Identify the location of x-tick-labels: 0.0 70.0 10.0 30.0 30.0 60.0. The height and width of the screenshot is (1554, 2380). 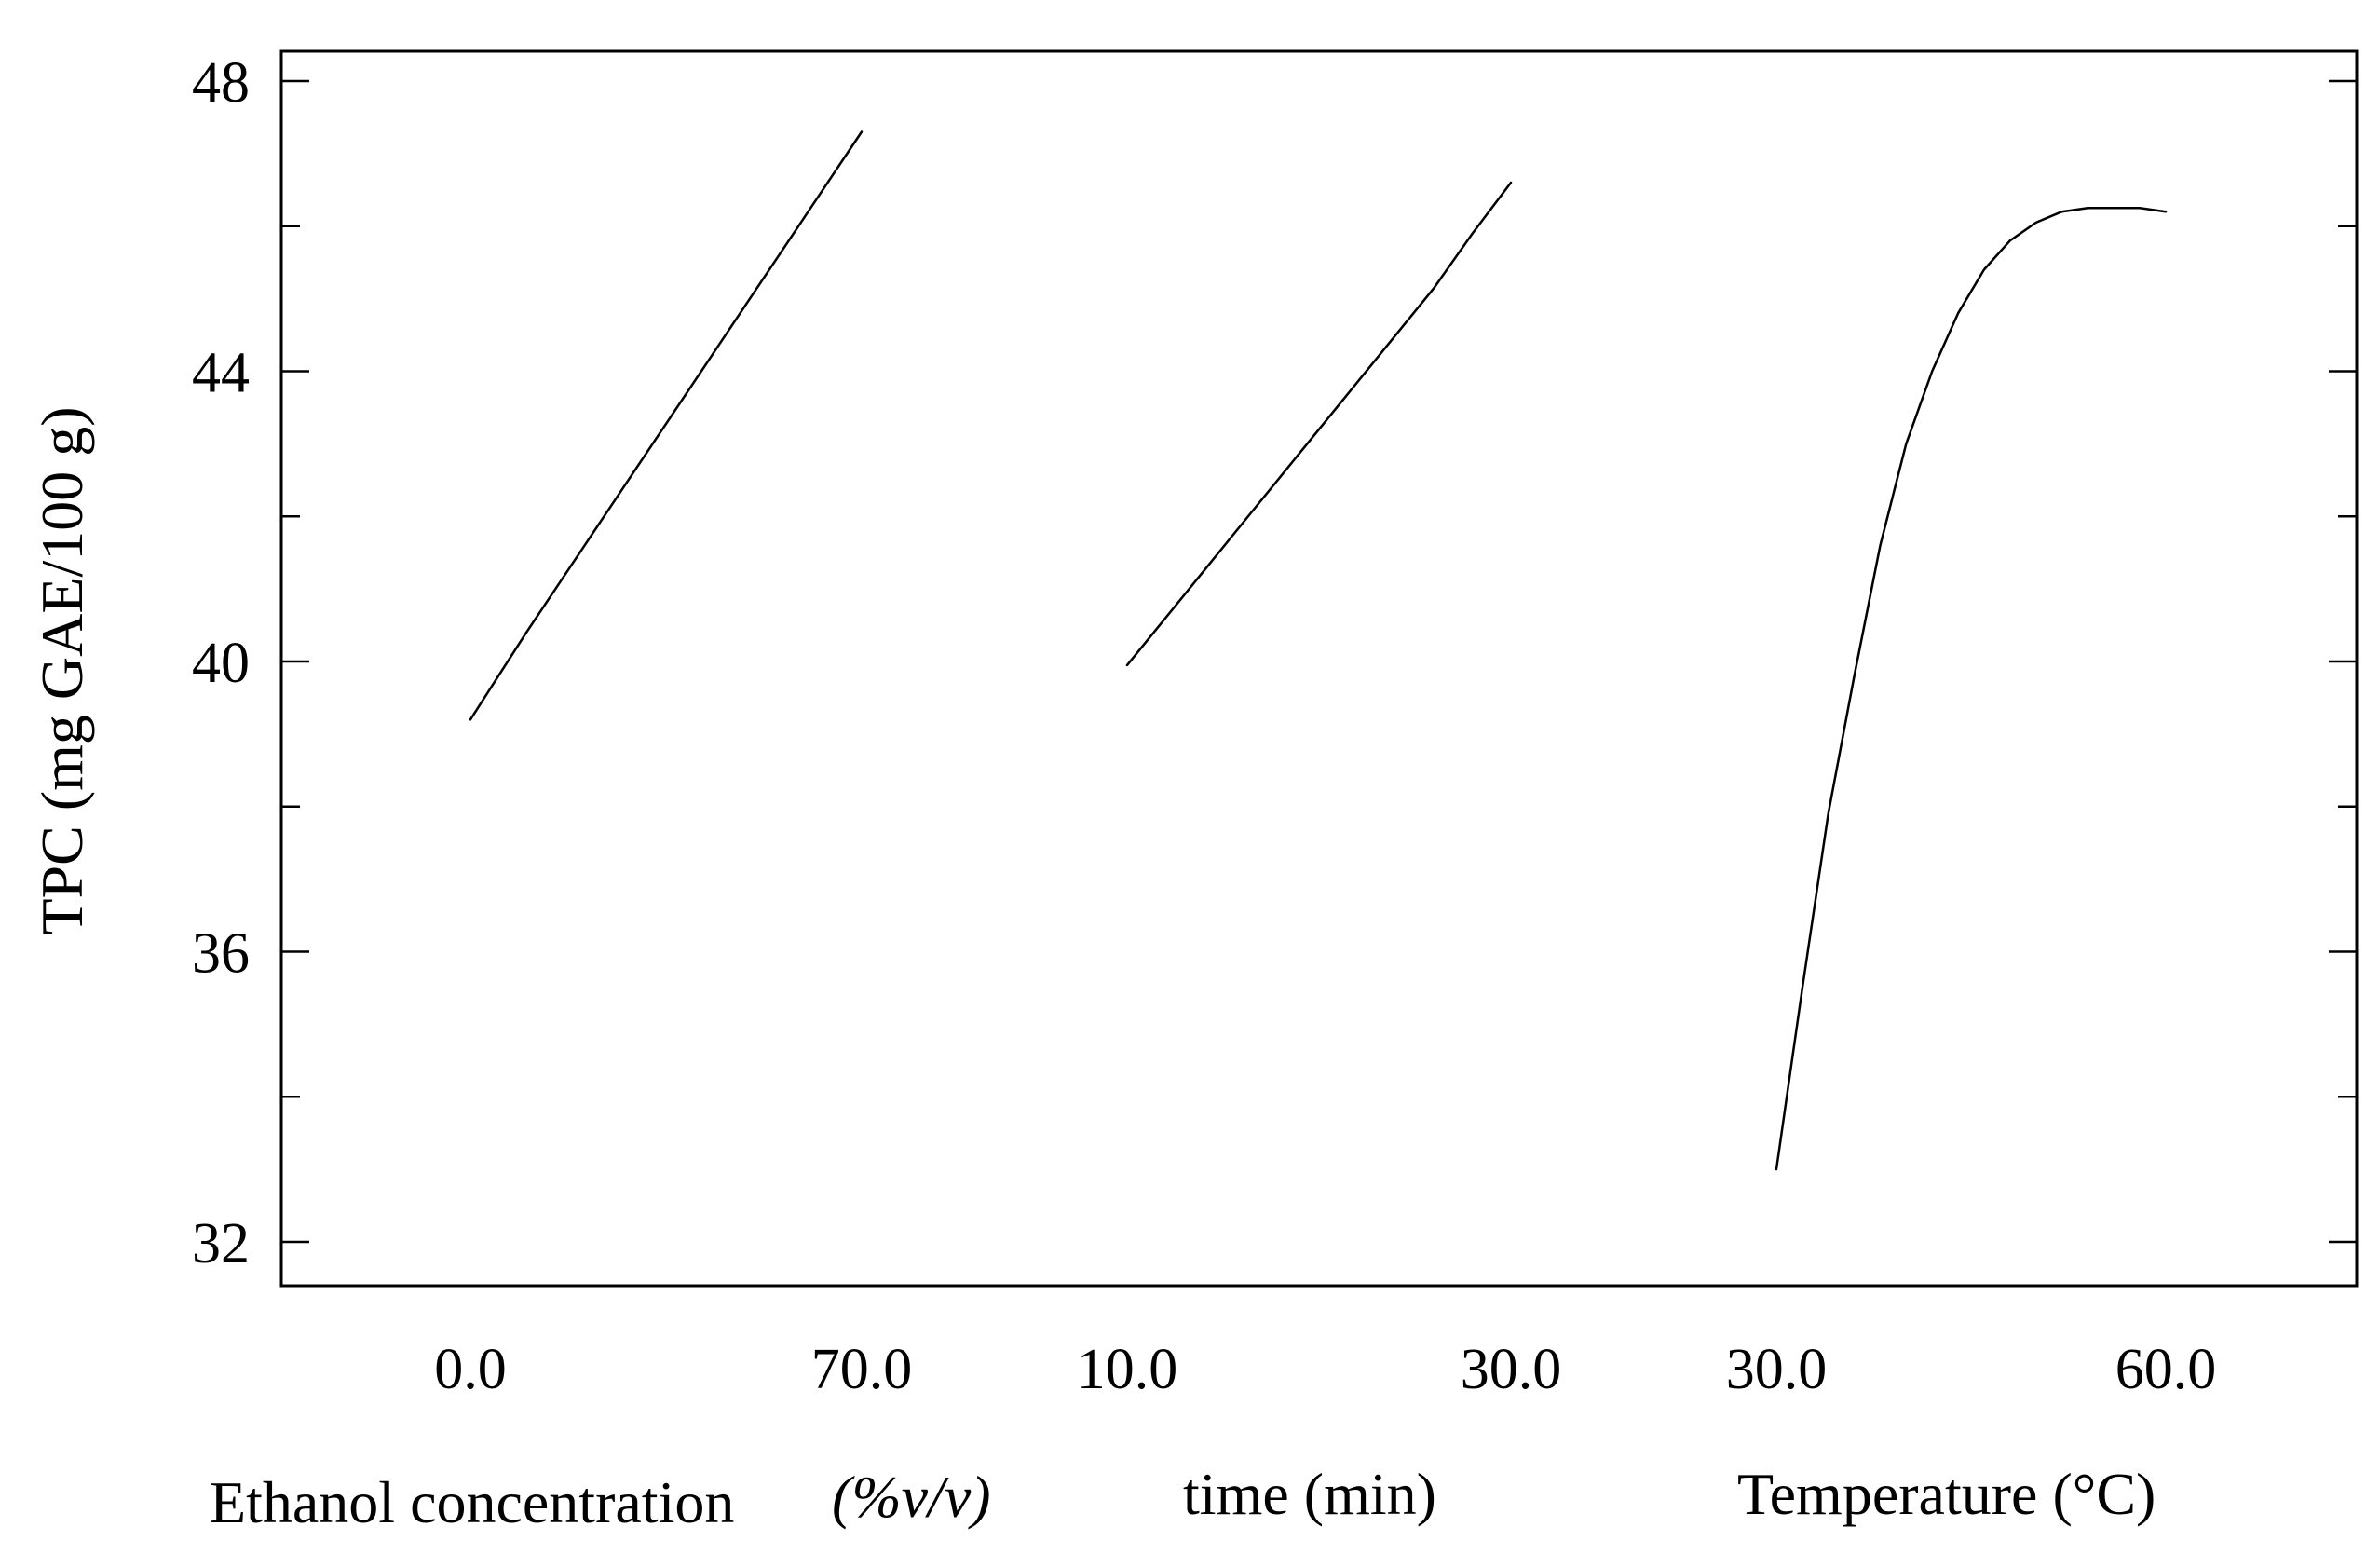
(1325, 1369).